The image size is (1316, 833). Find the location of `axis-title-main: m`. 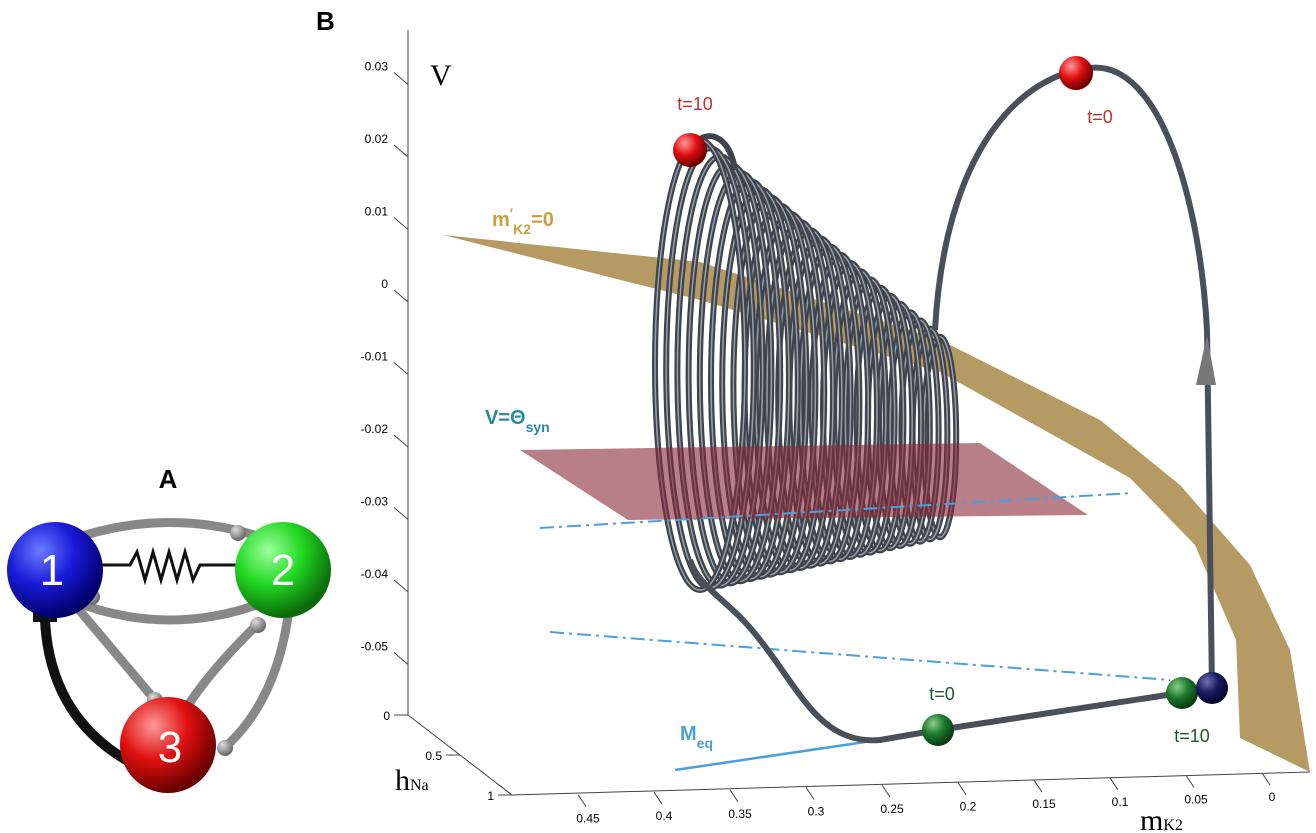

axis-title-main: m is located at coordinates (1151, 818).